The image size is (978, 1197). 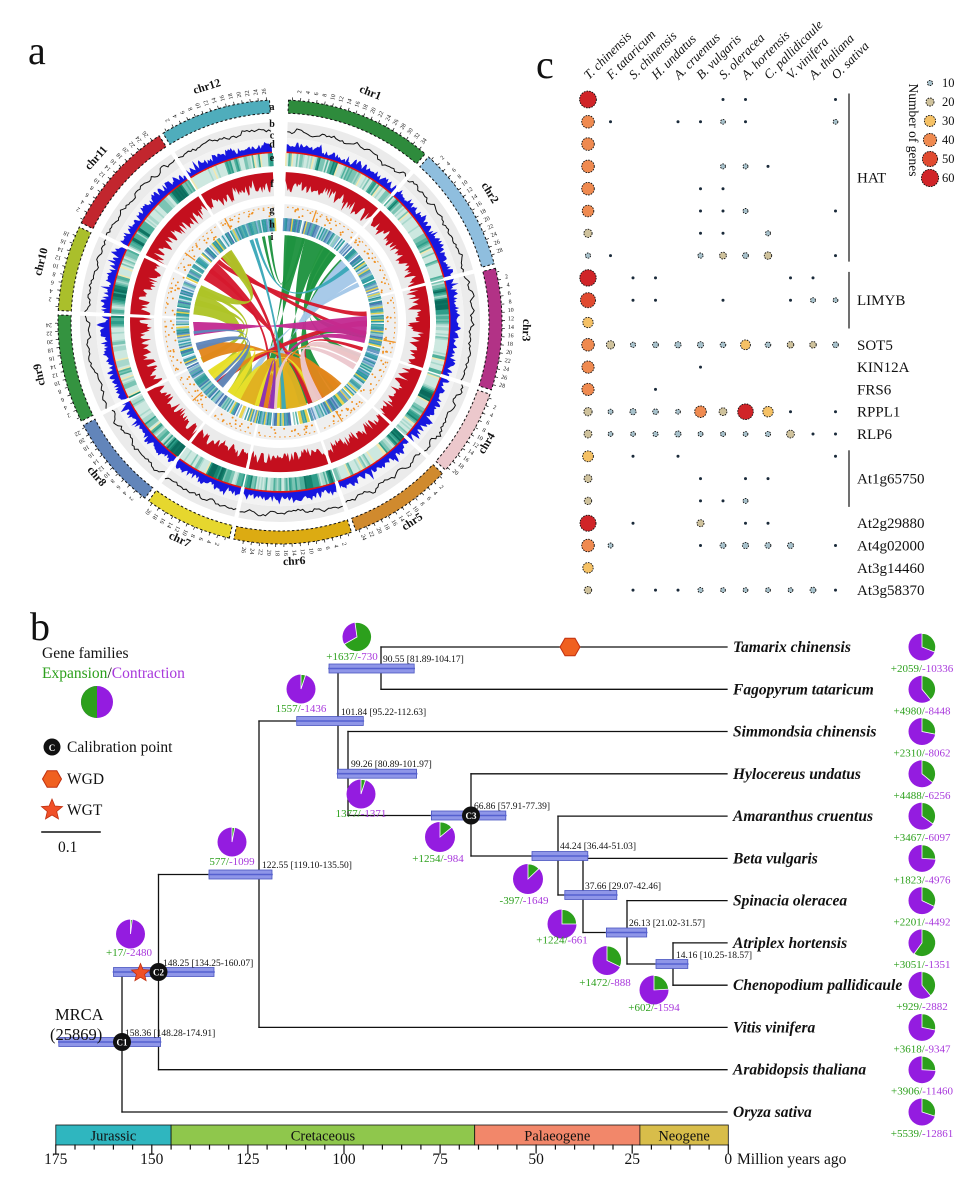 What do you see at coordinates (874, 390) in the screenshot?
I see `svg-text: FRS6` at bounding box center [874, 390].